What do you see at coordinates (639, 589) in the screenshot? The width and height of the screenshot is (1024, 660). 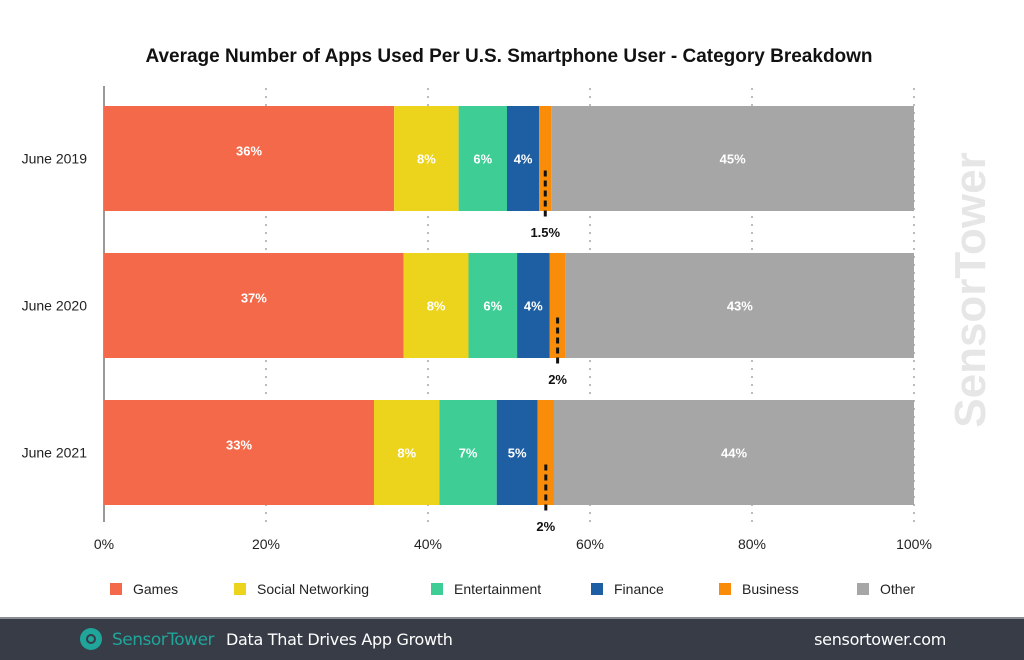 I see `legend-label: Finance` at bounding box center [639, 589].